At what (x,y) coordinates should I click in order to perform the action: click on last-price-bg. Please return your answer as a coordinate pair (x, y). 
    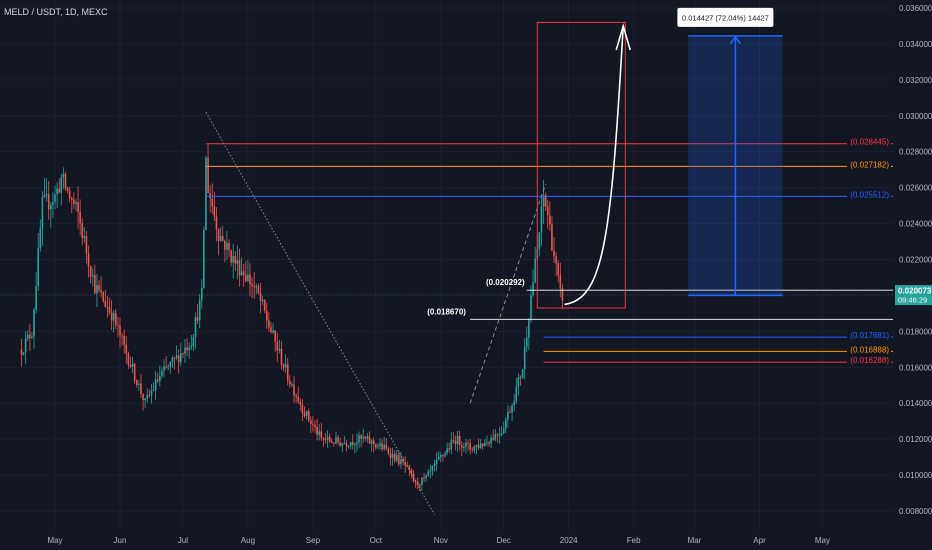
    Looking at the image, I should click on (913, 295).